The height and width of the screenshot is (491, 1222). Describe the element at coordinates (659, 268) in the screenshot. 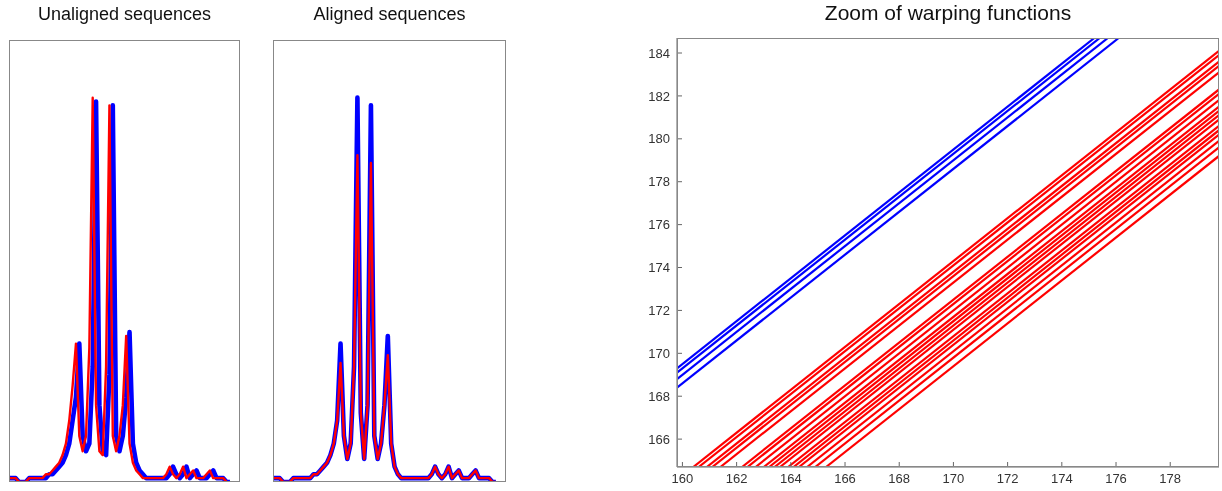

I see `y-tick-label: 174` at that location.